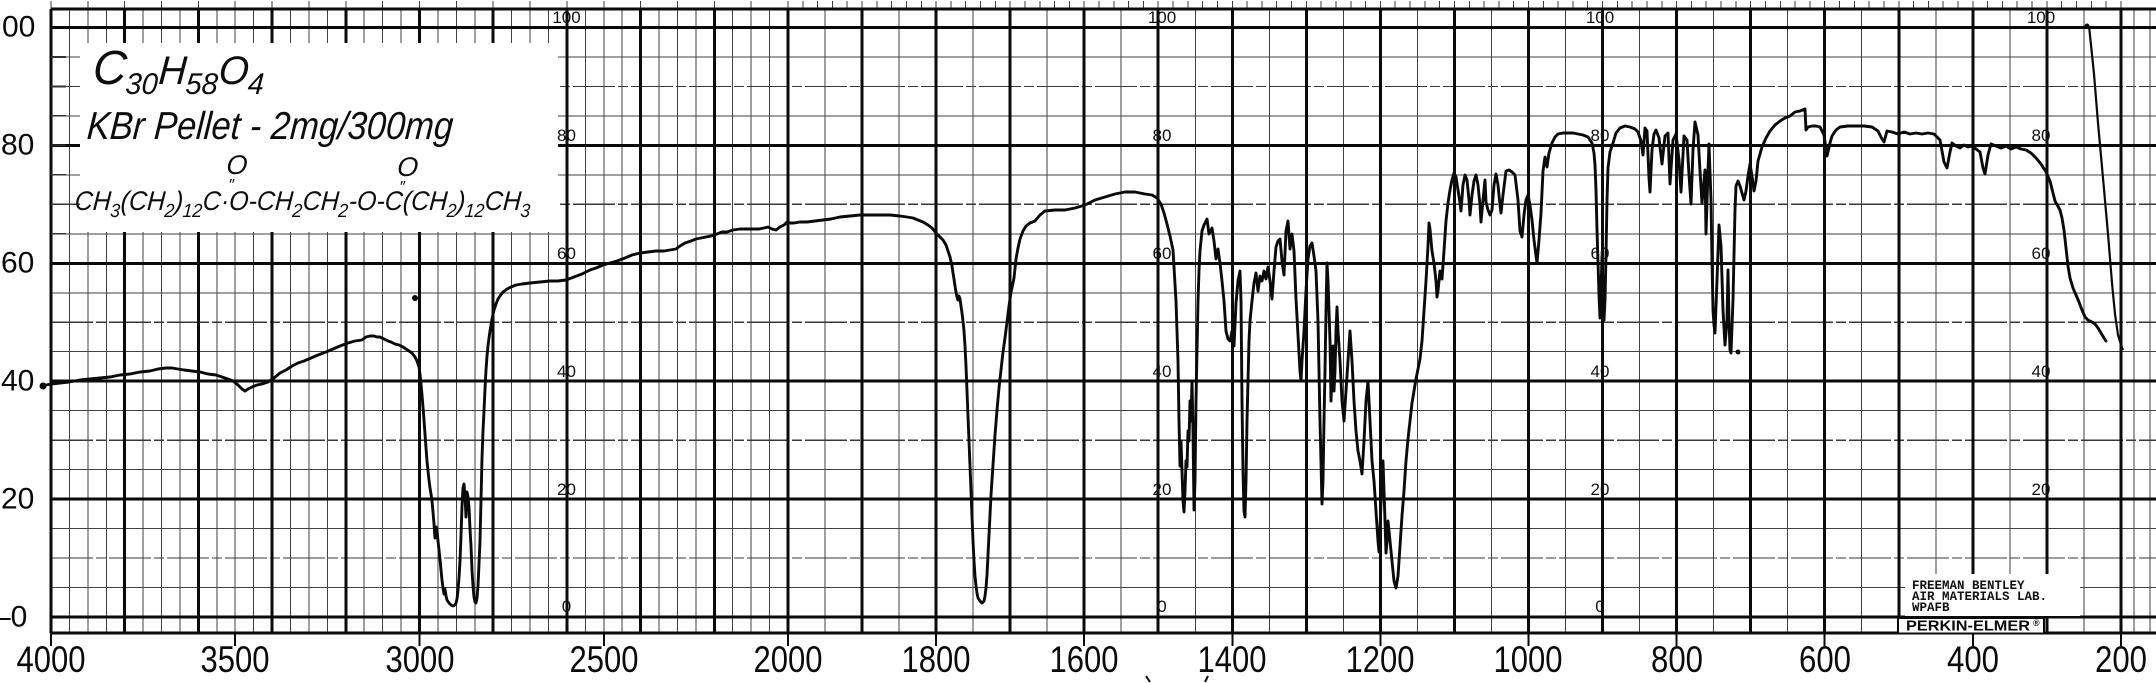 The image size is (2156, 683). What do you see at coordinates (18, 27) in the screenshot?
I see `svg-text: 00` at bounding box center [18, 27].